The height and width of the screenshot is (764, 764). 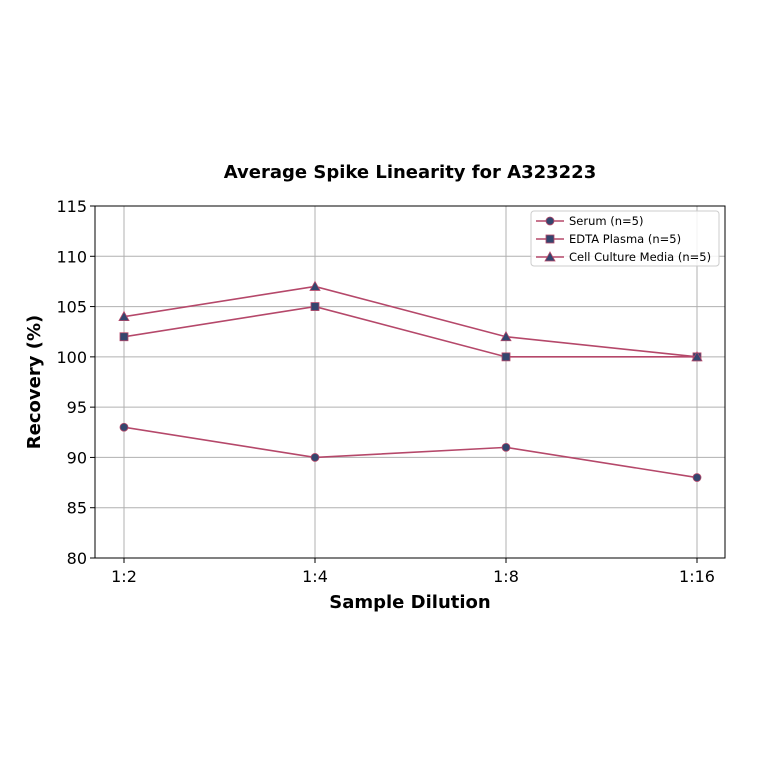 What do you see at coordinates (410, 172) in the screenshot?
I see `chart-title: Average Spike Linearity for A323223` at bounding box center [410, 172].